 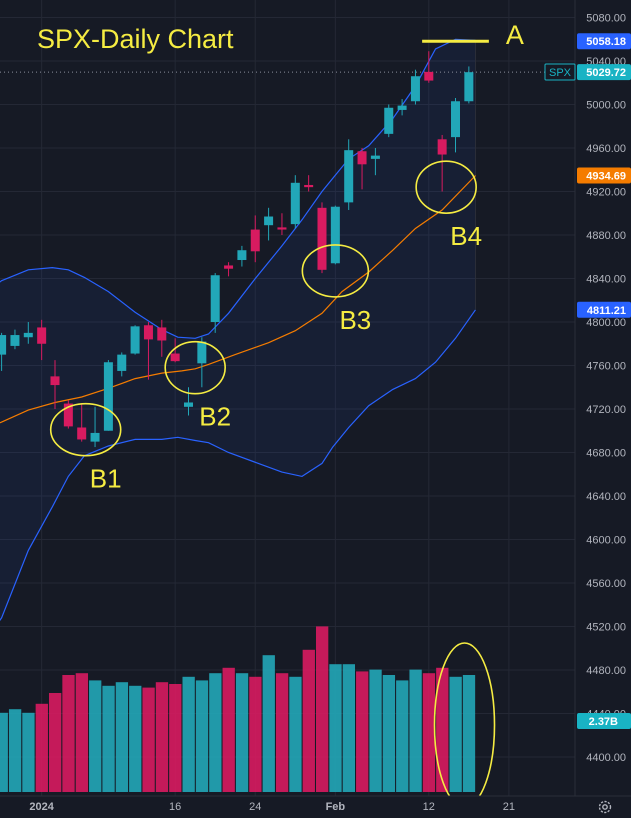 I want to click on price-label-ma-bg, so click(x=604, y=175).